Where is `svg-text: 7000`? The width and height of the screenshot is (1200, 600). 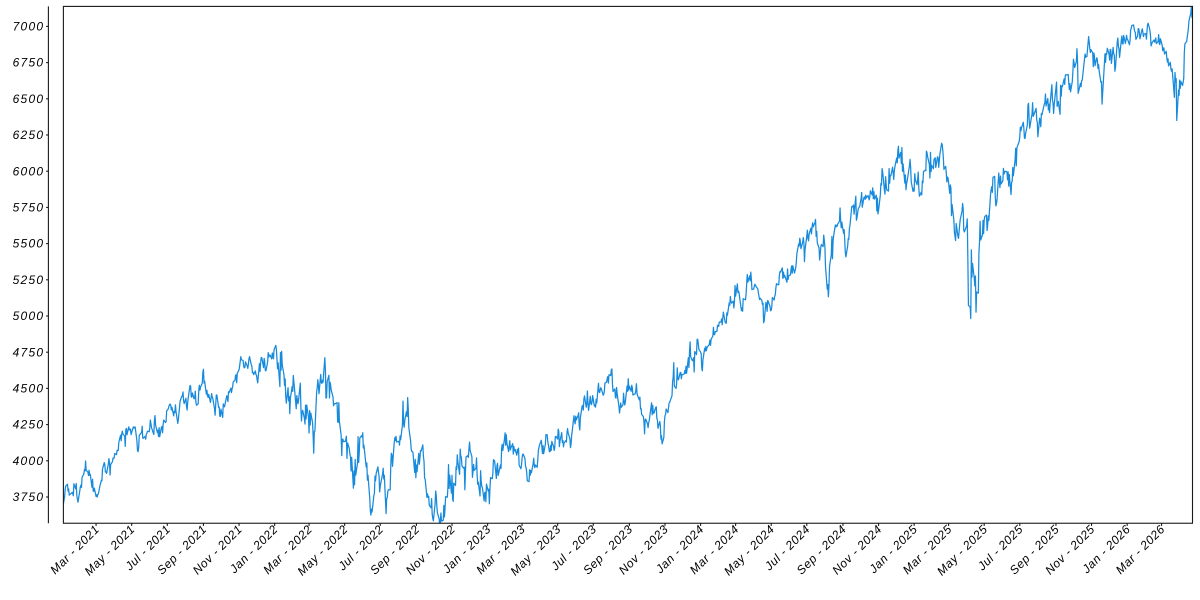 svg-text: 7000 is located at coordinates (29, 27).